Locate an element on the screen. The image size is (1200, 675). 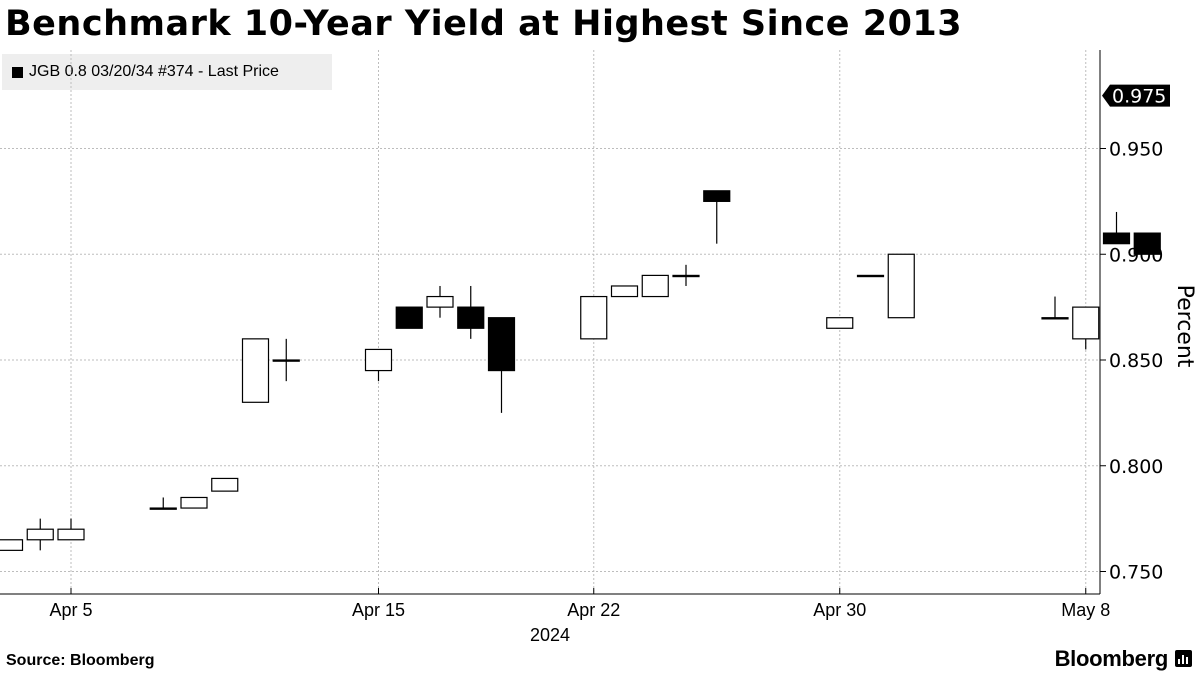
y-tick-label: 0.850 is located at coordinates (1136, 361).